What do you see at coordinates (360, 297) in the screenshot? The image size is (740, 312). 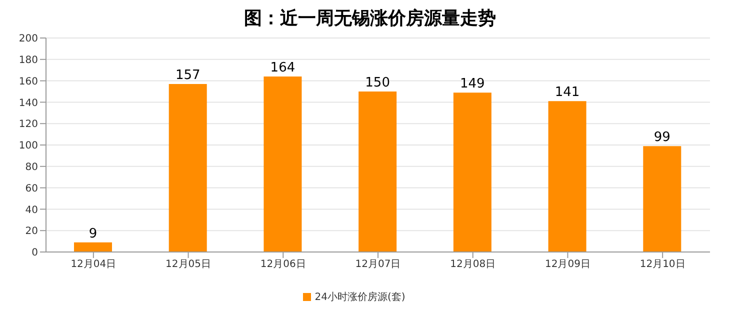 I see `legend-label: 24小时涨价房源(套)` at bounding box center [360, 297].